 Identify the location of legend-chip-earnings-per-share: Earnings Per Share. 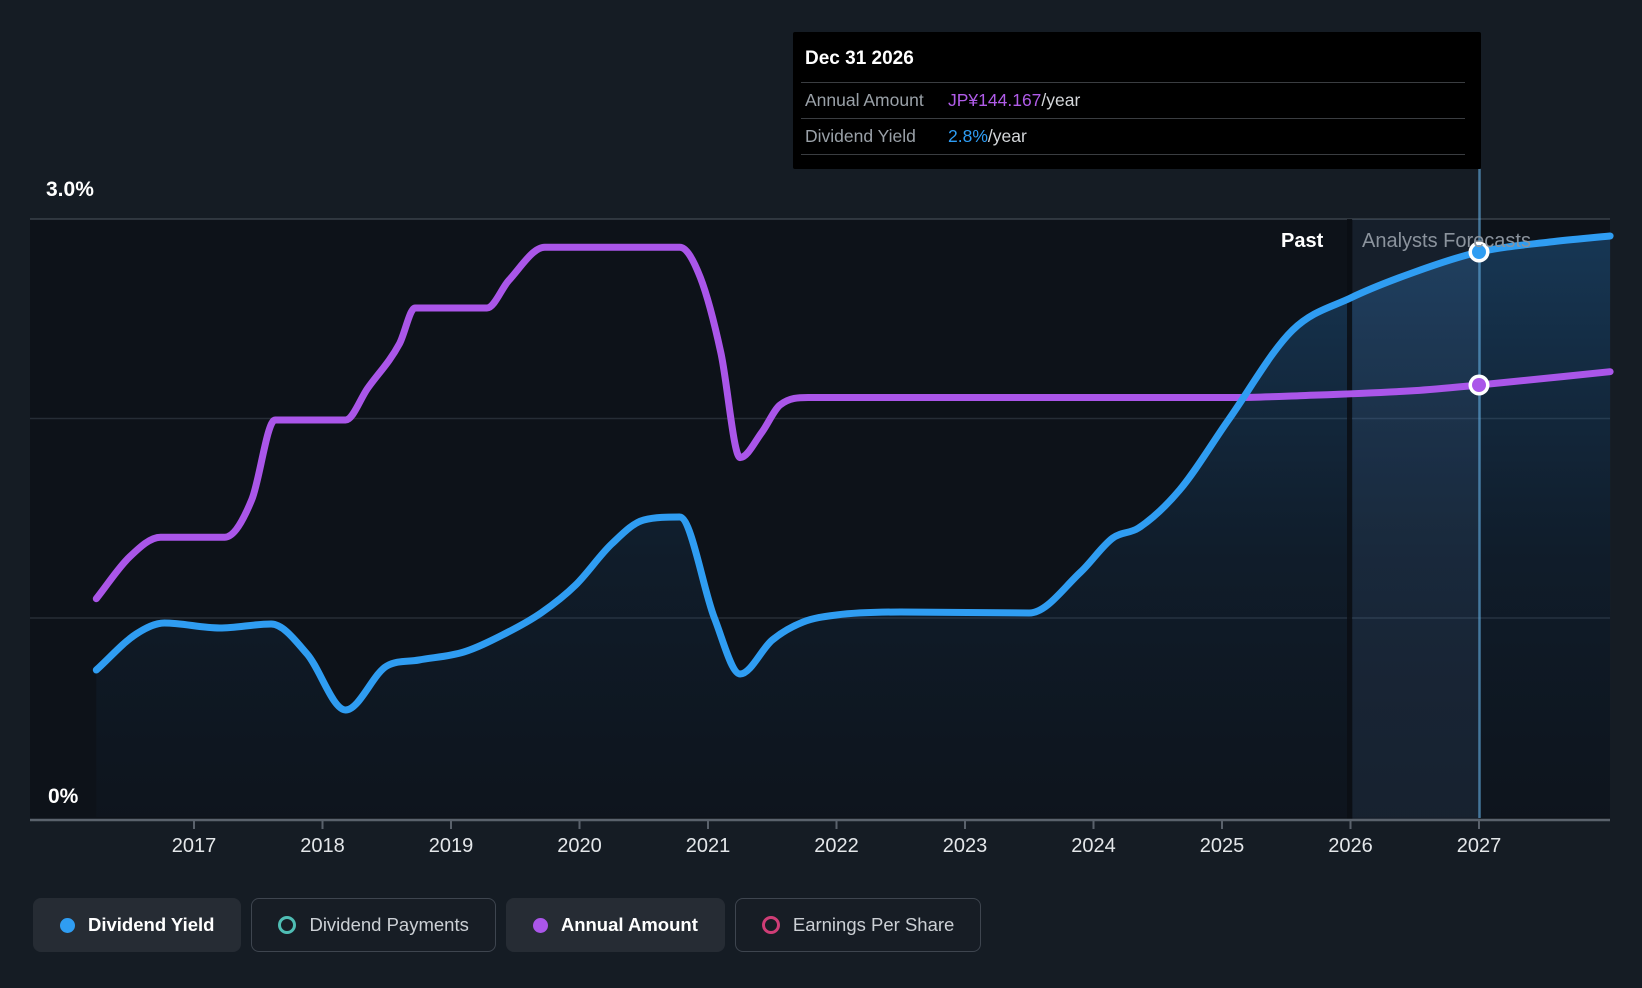
(858, 925).